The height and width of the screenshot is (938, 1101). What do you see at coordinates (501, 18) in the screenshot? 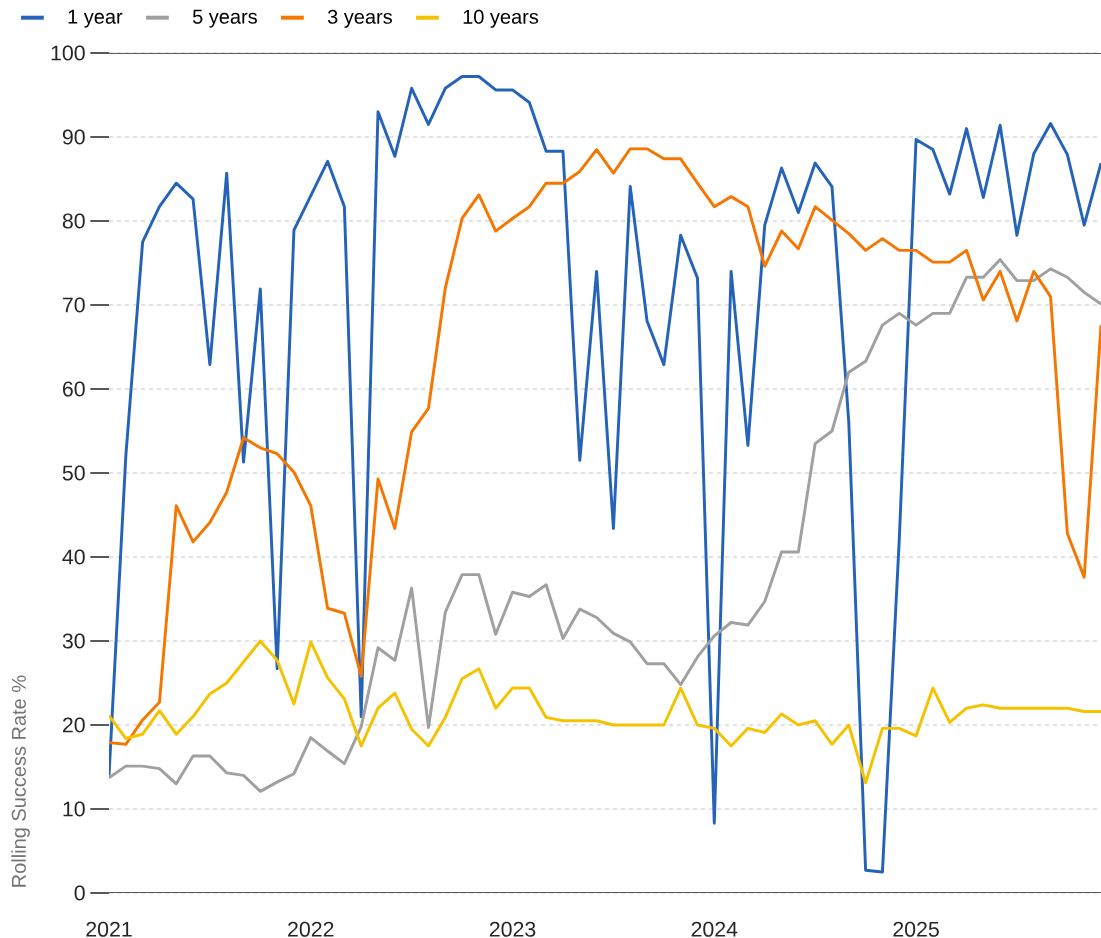
I see `legend-label: 10 years` at bounding box center [501, 18].